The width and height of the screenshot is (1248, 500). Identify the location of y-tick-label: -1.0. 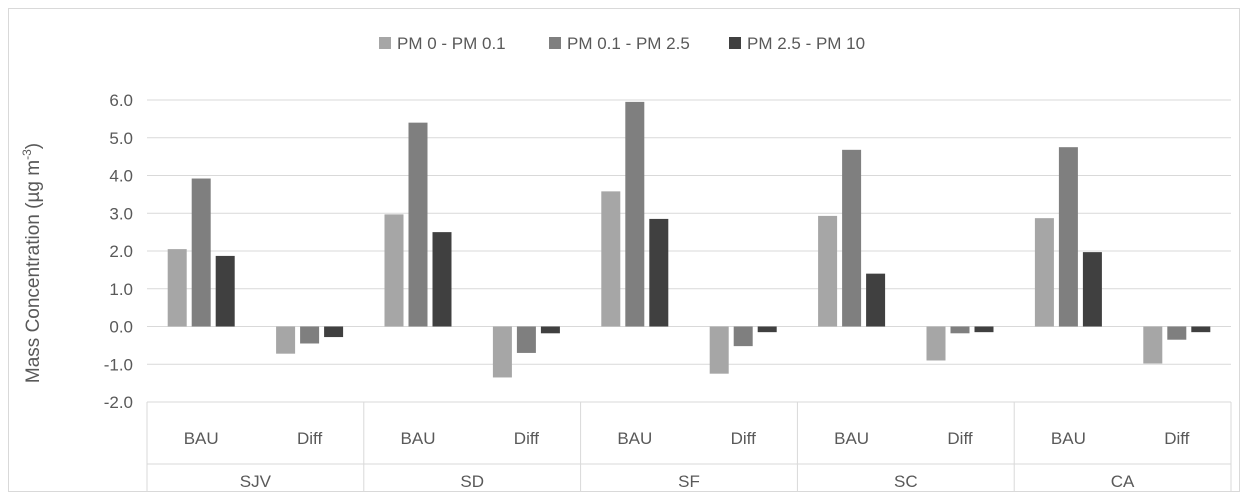
(118, 364).